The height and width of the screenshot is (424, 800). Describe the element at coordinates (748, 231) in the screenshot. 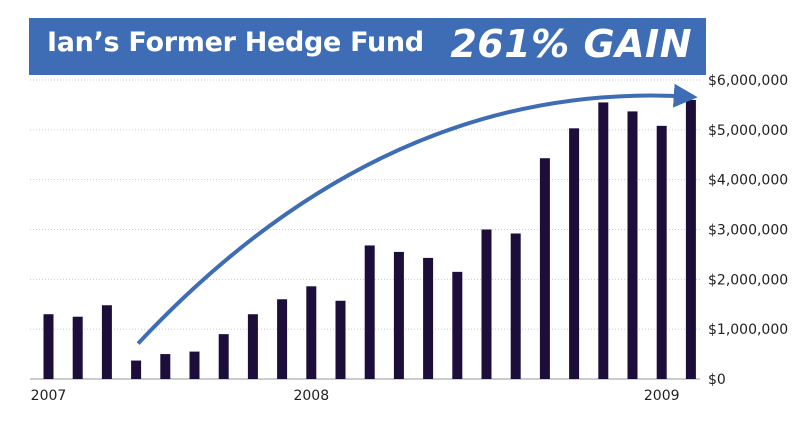

I see `y-tick-label: $3,000,000` at that location.